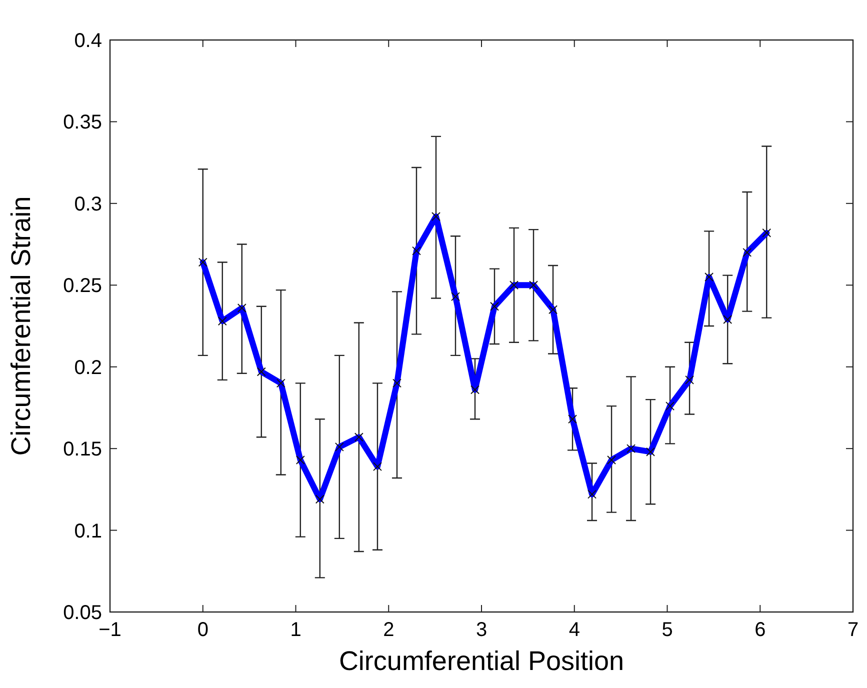 This screenshot has width=867, height=688. I want to click on y-tick-label: 0.3, so click(88, 204).